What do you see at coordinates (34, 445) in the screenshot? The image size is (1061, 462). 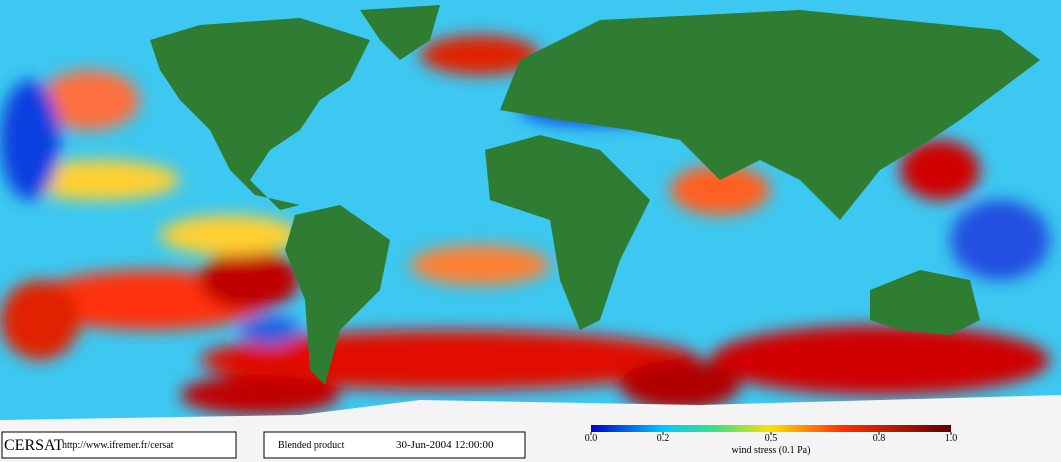 I see `logo: CERSAT` at bounding box center [34, 445].